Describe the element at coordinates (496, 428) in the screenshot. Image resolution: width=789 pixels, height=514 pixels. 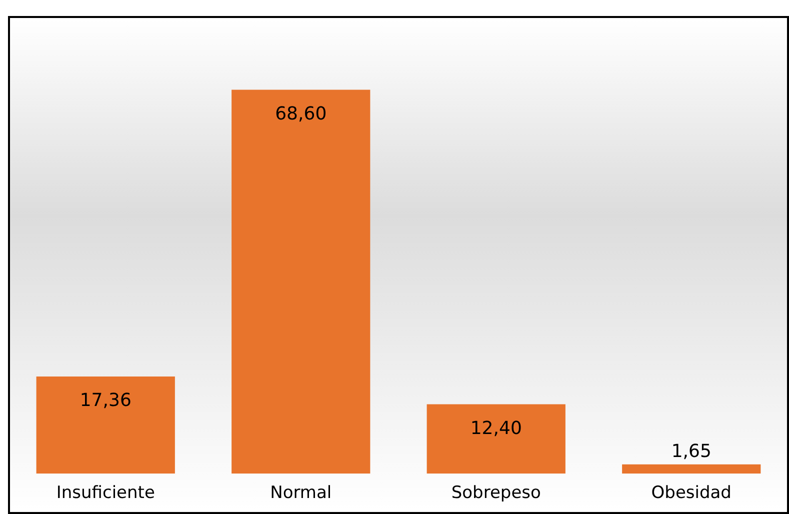
I see `data-label: 12,40` at that location.